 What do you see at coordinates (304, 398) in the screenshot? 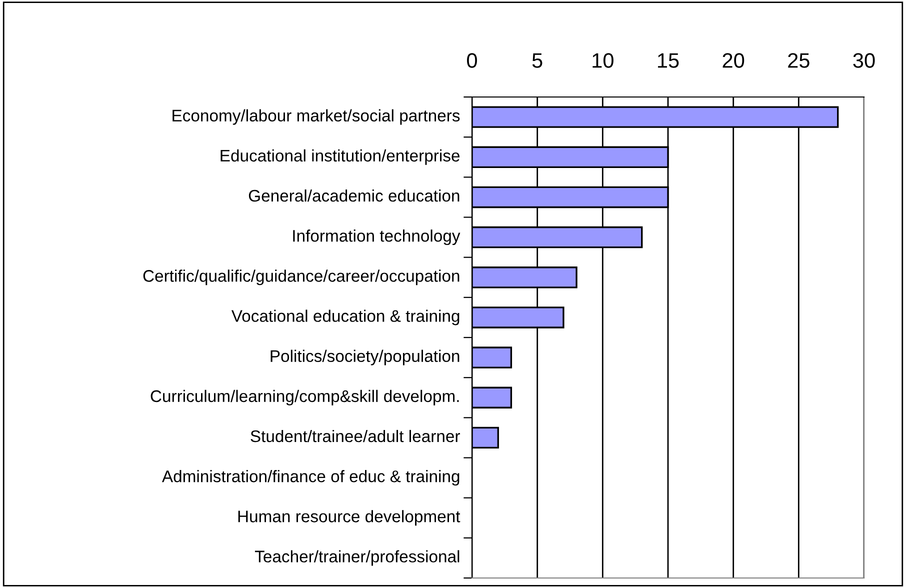
I see `y-tick-label: Curriculum/learning/comp&skill developm.` at bounding box center [304, 398].